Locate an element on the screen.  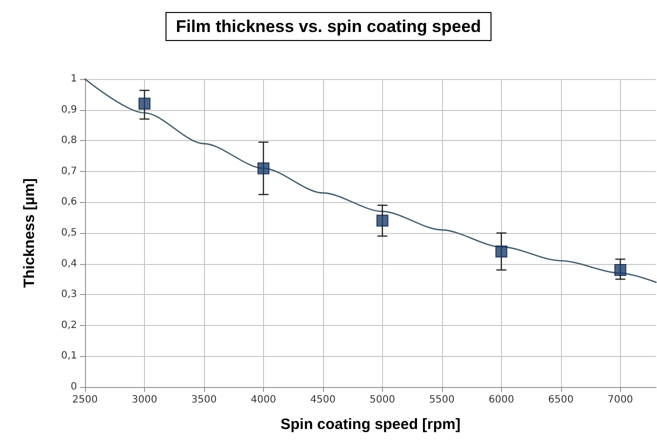
x-tick-label: 3000 is located at coordinates (145, 400).